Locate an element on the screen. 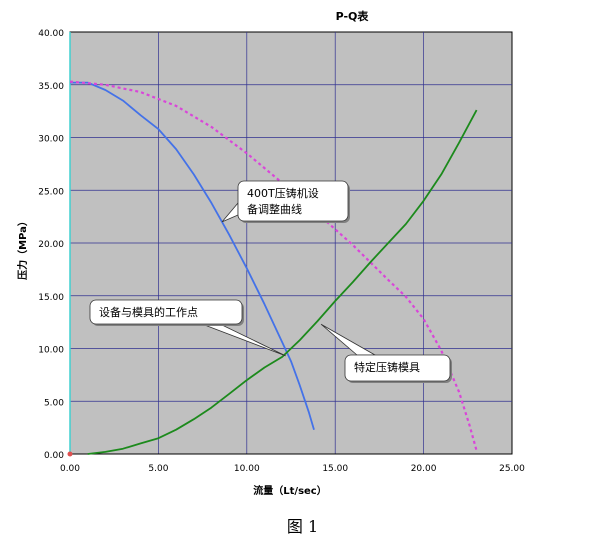 This screenshot has width=605, height=550. x-axis-ticks: 0.00 5.00 10.00 15.00 20.00 25.00 is located at coordinates (292, 469).